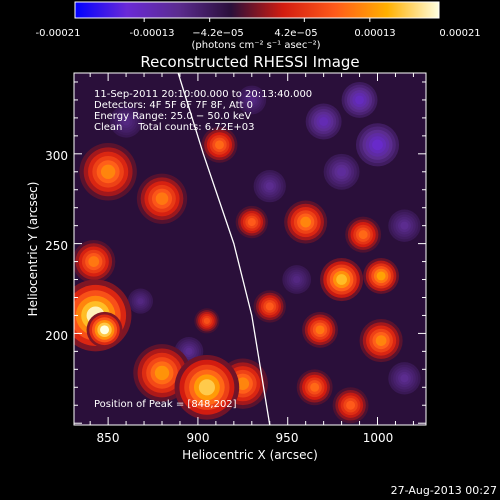 The image size is (500, 500). Describe the element at coordinates (444, 490) in the screenshot. I see `generation-timestamp: 27-Aug-2013 00:27` at that location.